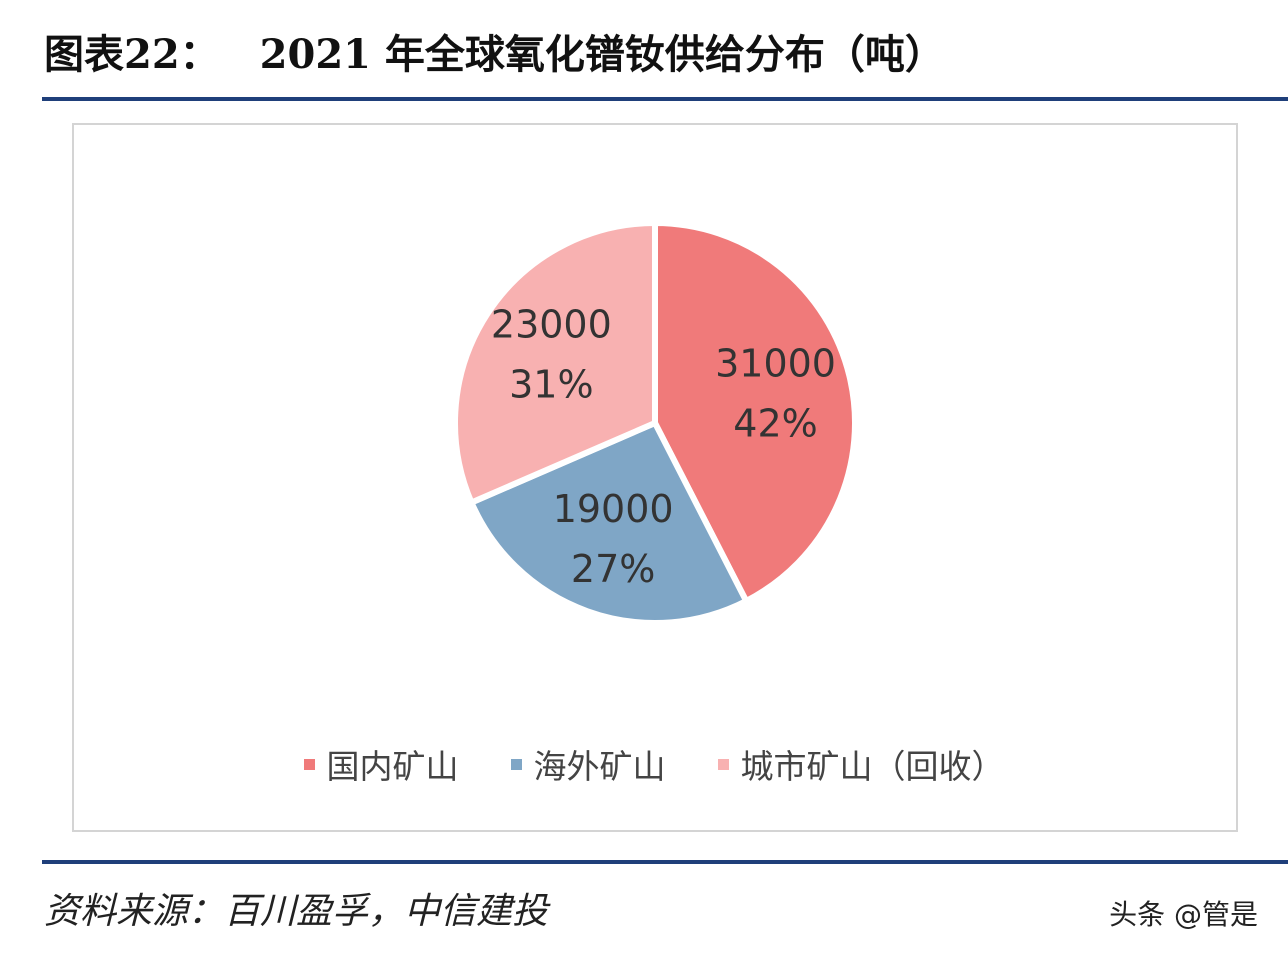  I want to click on legend: 国内矿山 海外矿山 城市矿山（回收）, so click(644, 764).